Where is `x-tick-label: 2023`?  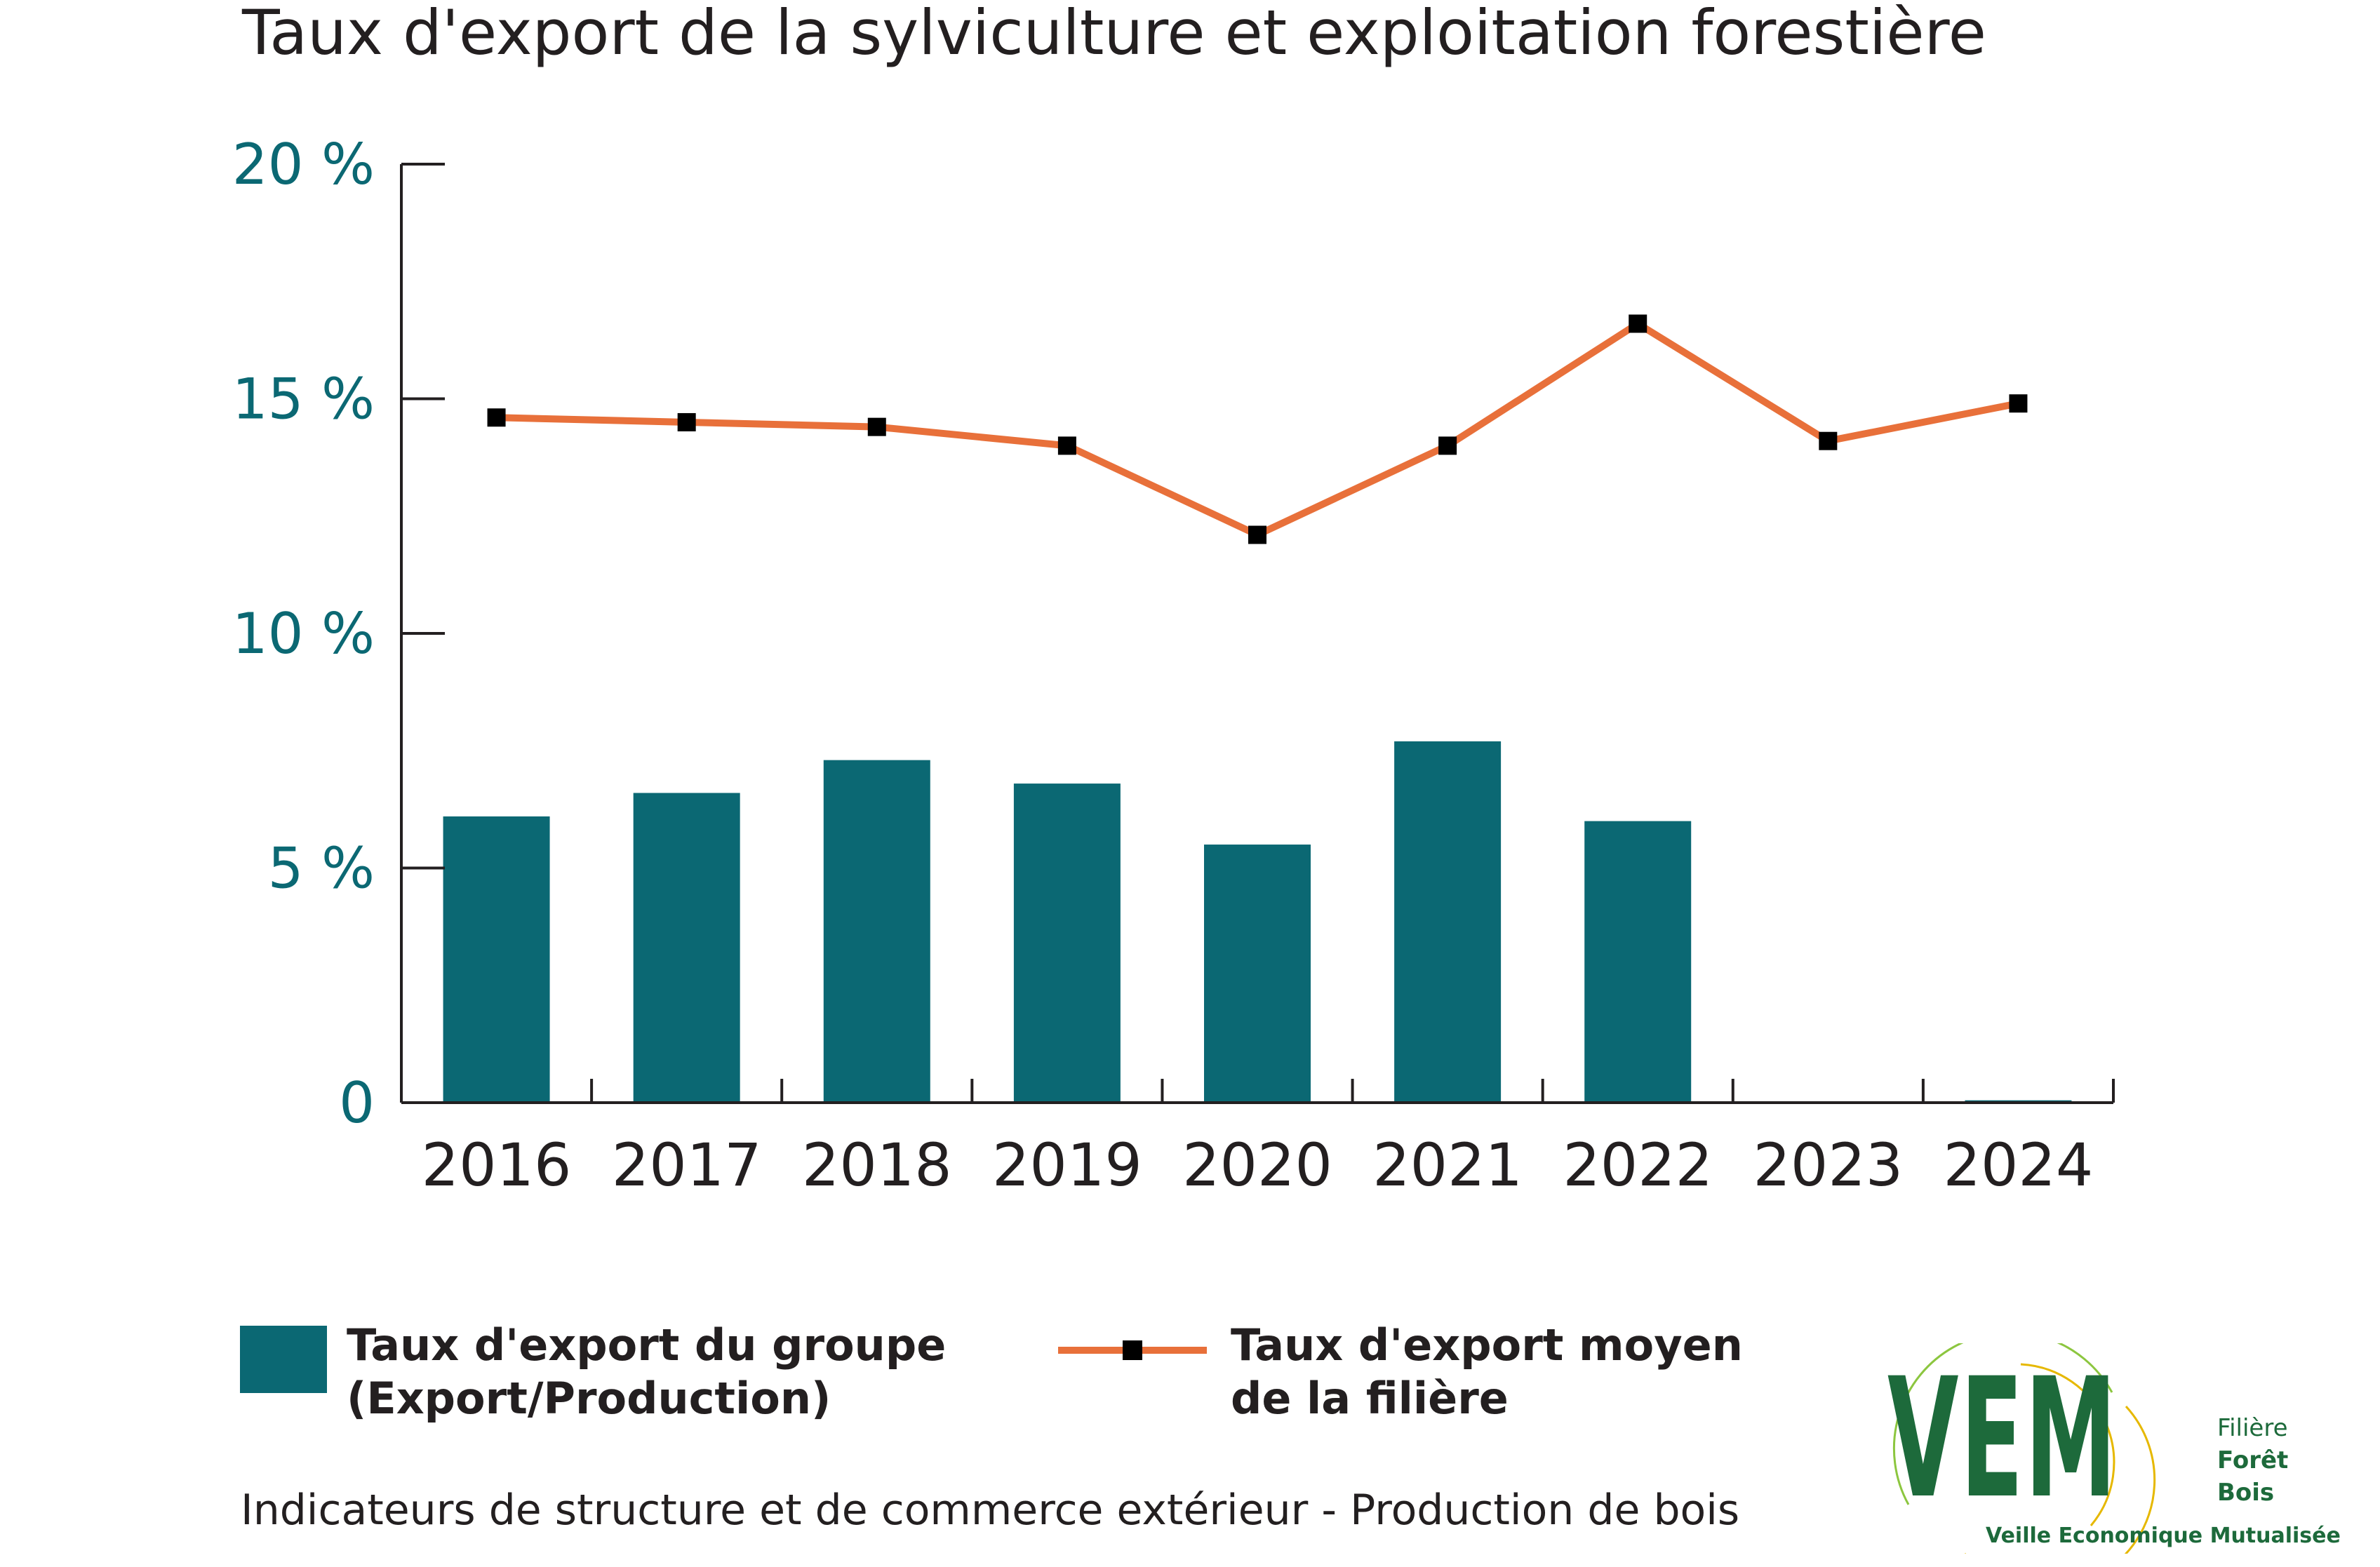
x-tick-label: 2023 is located at coordinates (1828, 1165).